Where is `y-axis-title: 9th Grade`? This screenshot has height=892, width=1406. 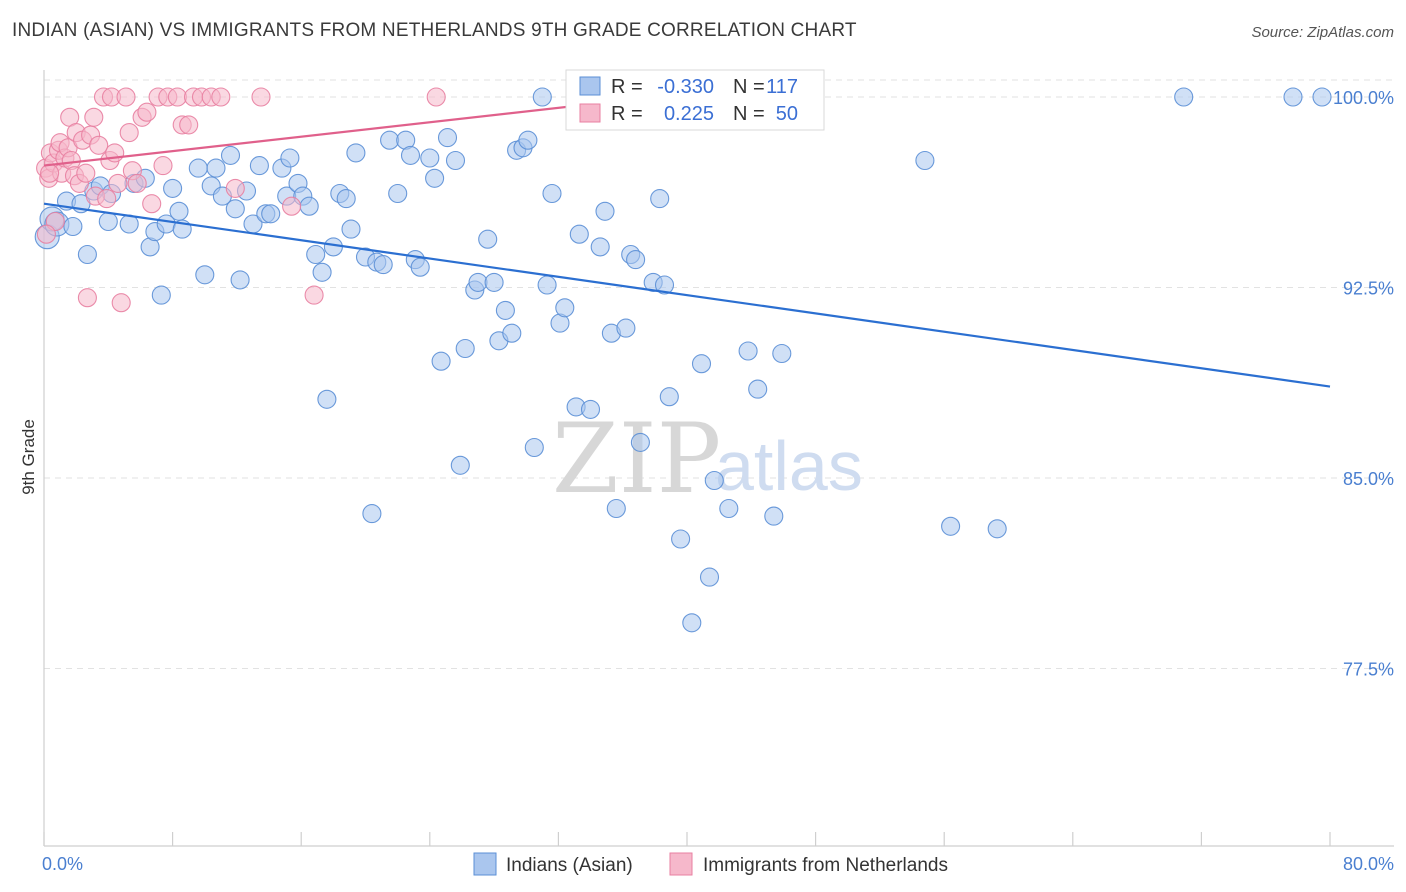 y-axis-title: 9th Grade is located at coordinates (28, 457).